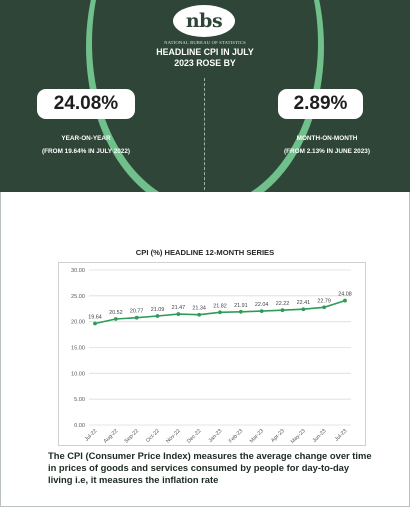 The width and height of the screenshot is (410, 507). I want to click on data-label: 21.47, so click(179, 308).